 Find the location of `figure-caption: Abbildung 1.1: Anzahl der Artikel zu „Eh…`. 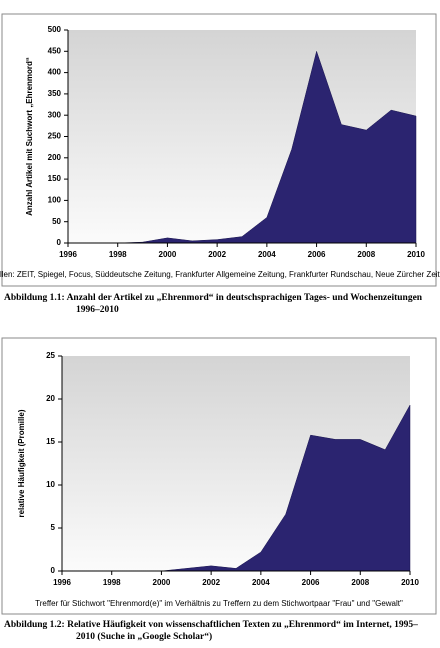

figure-caption: Abbildung 1.1: Anzahl der Artikel zu „Eh… is located at coordinates (213, 304).